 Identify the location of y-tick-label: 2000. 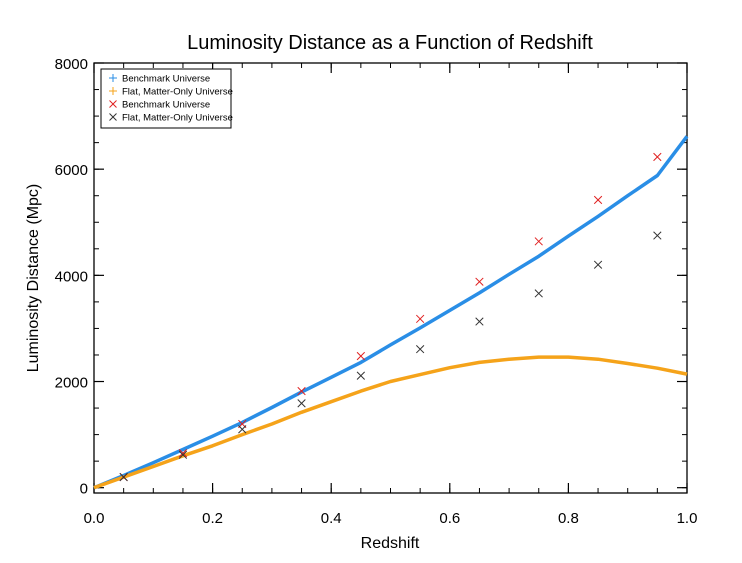
(71, 383).